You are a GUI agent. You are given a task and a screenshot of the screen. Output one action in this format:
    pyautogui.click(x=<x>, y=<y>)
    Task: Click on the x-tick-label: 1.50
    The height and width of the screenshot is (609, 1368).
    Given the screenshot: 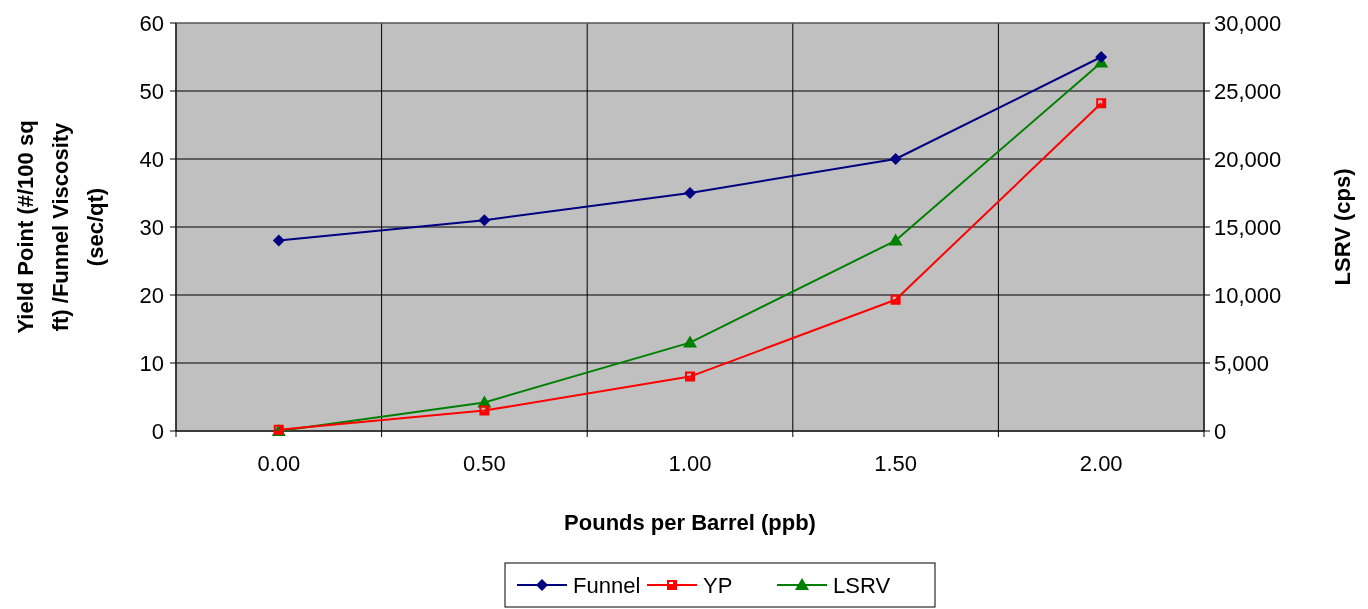 What is the action you would take?
    pyautogui.click(x=896, y=463)
    